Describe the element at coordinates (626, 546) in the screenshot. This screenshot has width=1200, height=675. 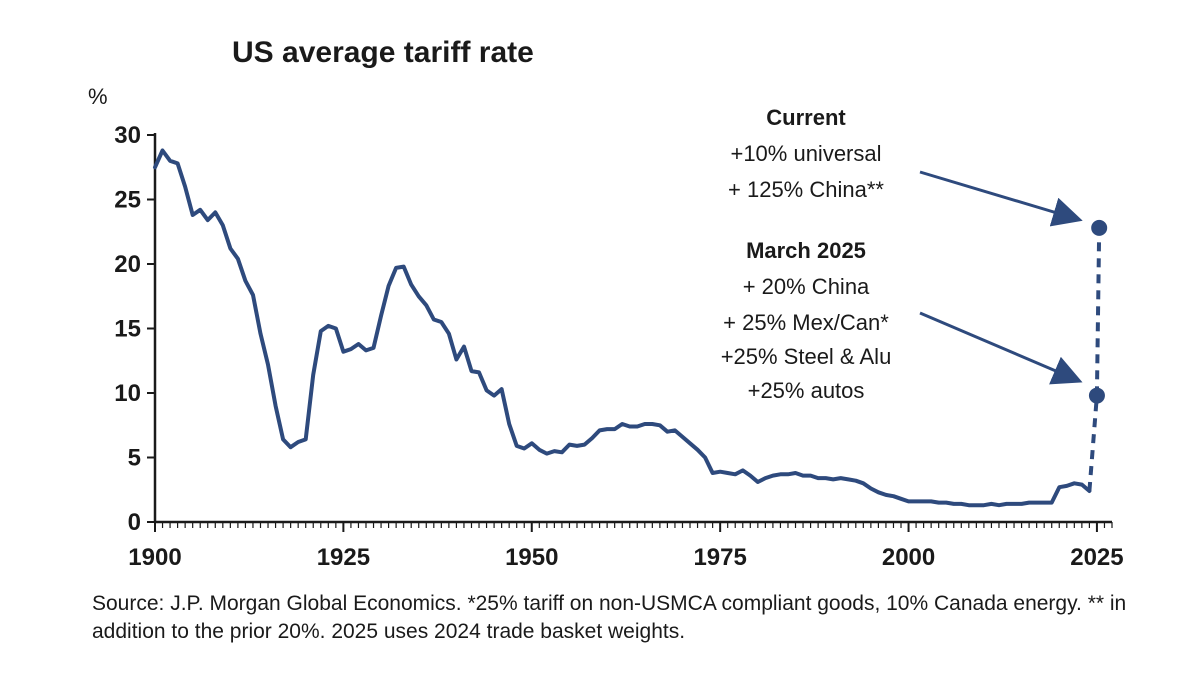
I see `x-axis: 1900 1925 1950 1975 2000 2025` at that location.